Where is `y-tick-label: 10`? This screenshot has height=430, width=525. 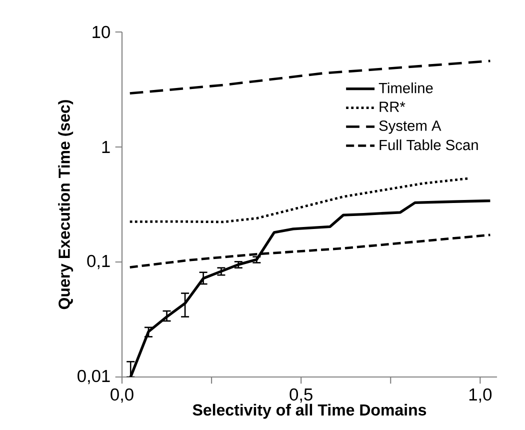
y-tick-label: 10 is located at coordinates (101, 32).